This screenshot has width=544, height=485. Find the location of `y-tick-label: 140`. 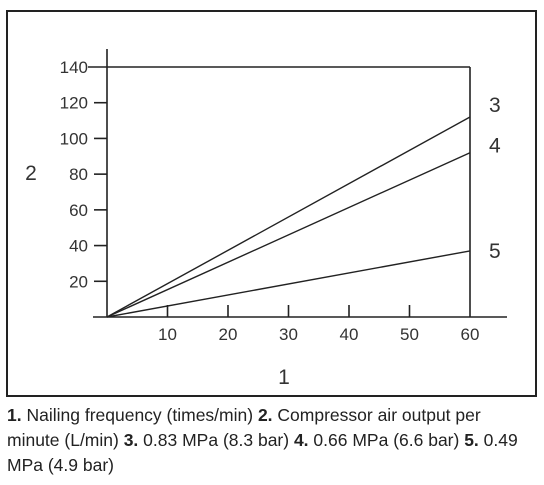

y-tick-label: 140 is located at coordinates (74, 67).